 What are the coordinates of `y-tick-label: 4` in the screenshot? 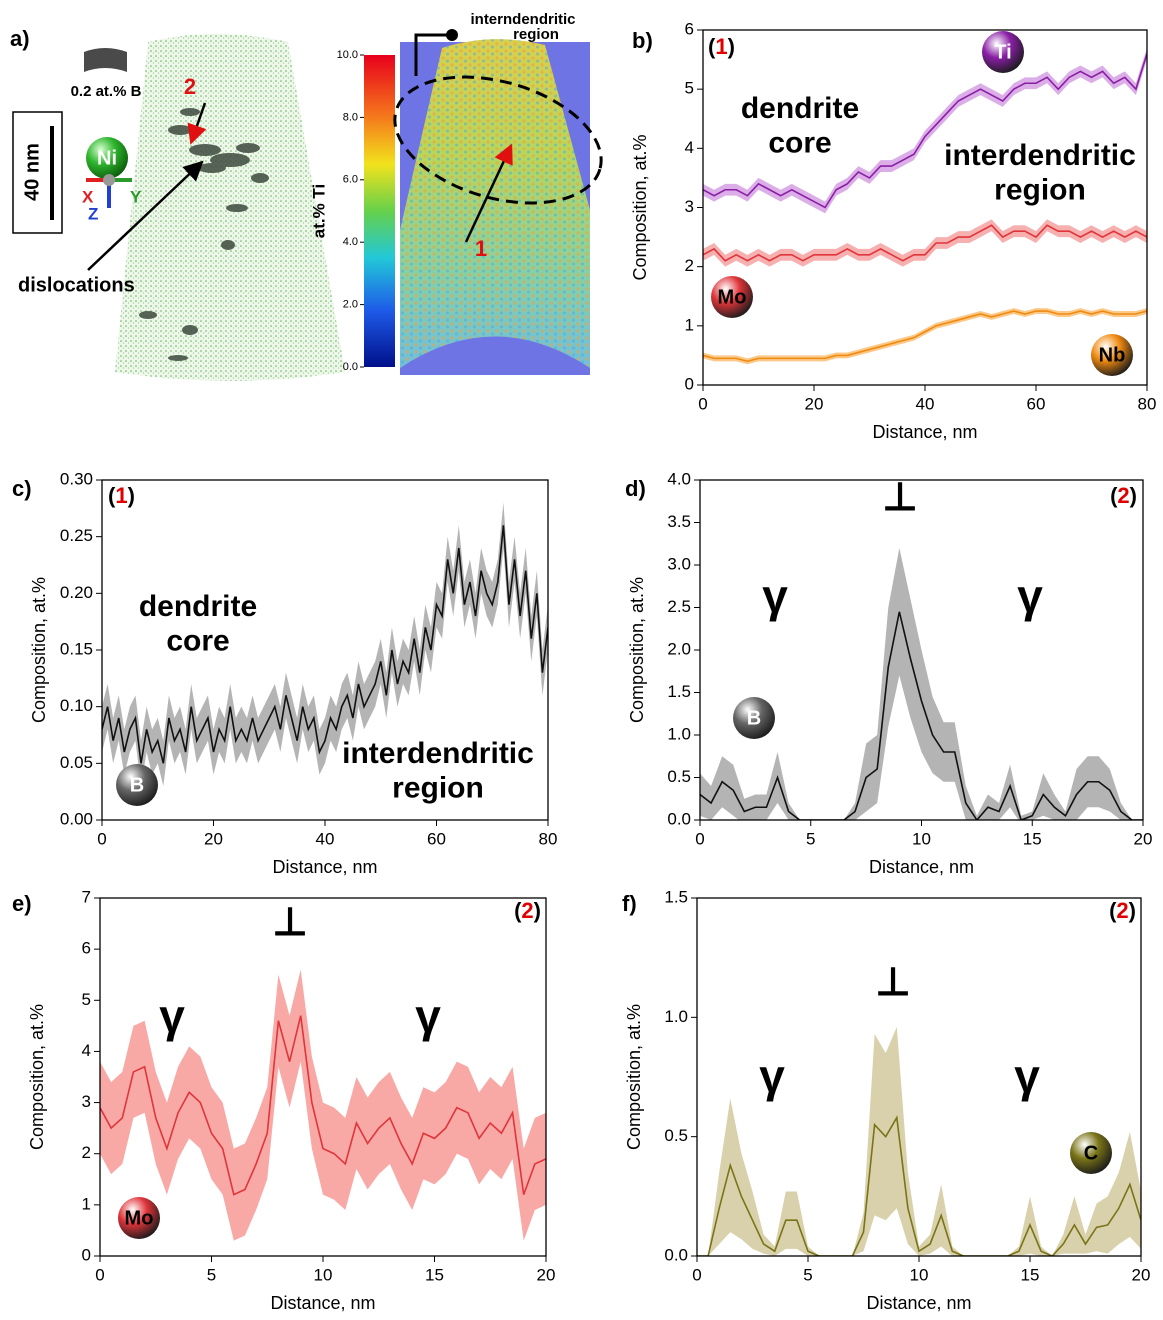 It's located at (86, 1050).